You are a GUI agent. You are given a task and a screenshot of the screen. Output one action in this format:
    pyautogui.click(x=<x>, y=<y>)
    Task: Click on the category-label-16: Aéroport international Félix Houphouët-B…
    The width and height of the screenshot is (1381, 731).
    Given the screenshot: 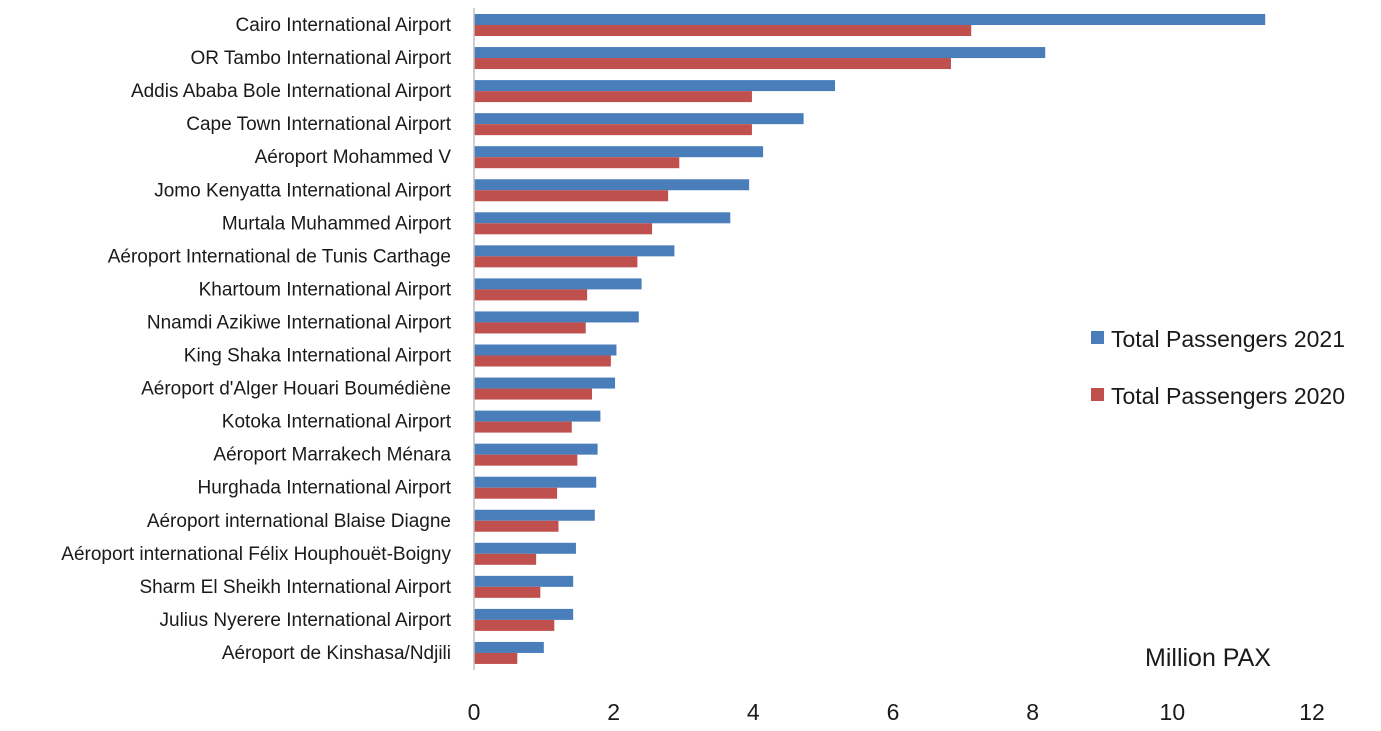 What is the action you would take?
    pyautogui.click(x=256, y=554)
    